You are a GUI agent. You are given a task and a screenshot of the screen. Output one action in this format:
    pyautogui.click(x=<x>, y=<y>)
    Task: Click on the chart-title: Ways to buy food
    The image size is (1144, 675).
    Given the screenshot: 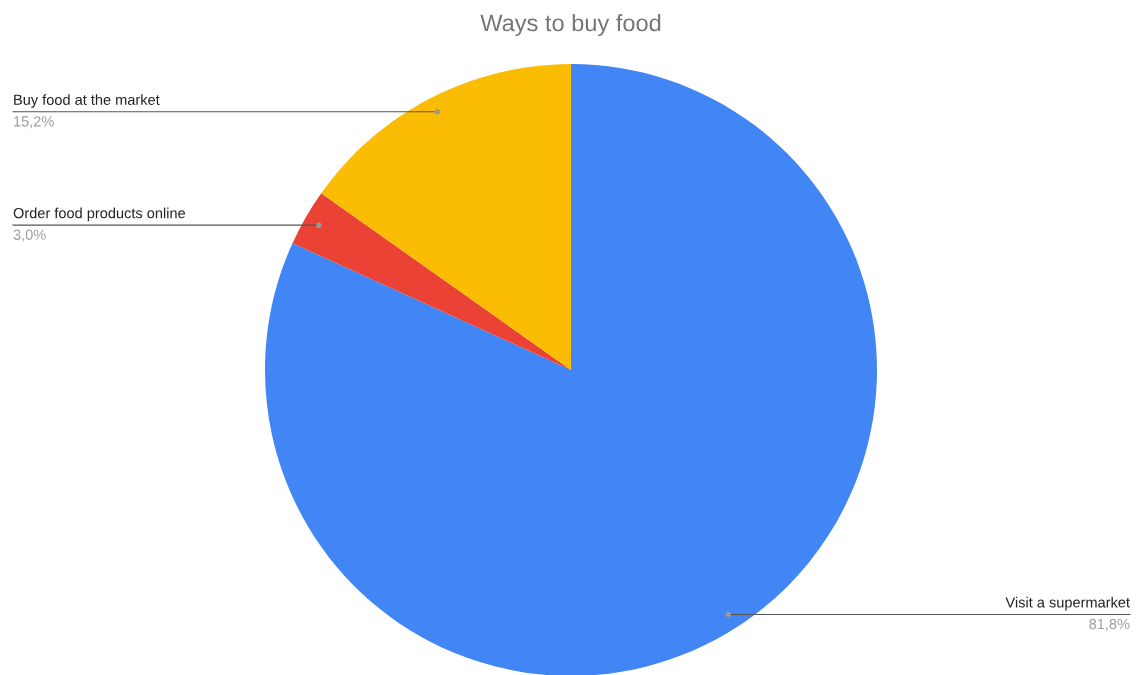 What is the action you would take?
    pyautogui.click(x=570, y=25)
    